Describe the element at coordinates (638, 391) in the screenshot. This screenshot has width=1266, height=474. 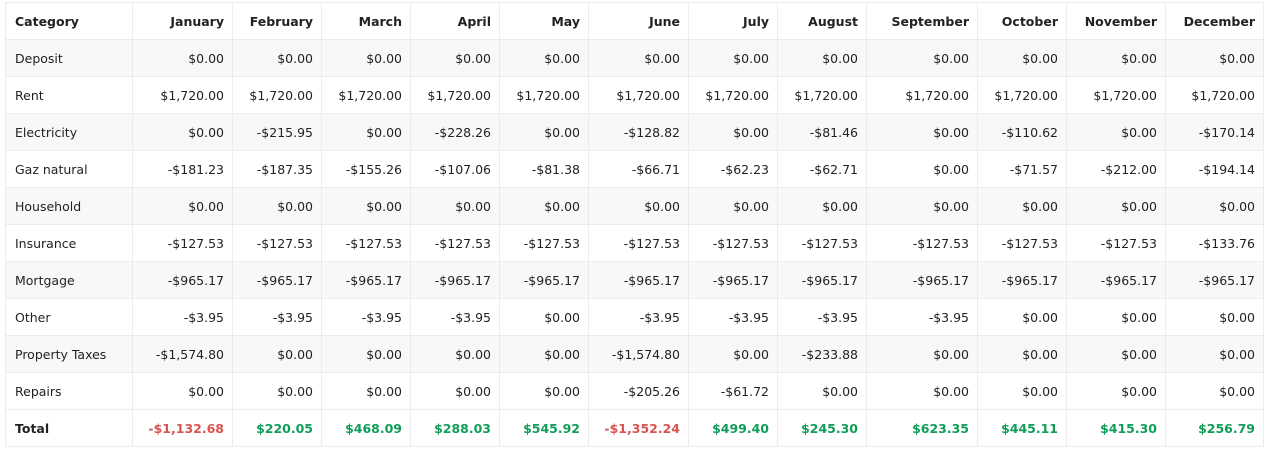
I see `cell-repairs-june: -$205.26` at that location.